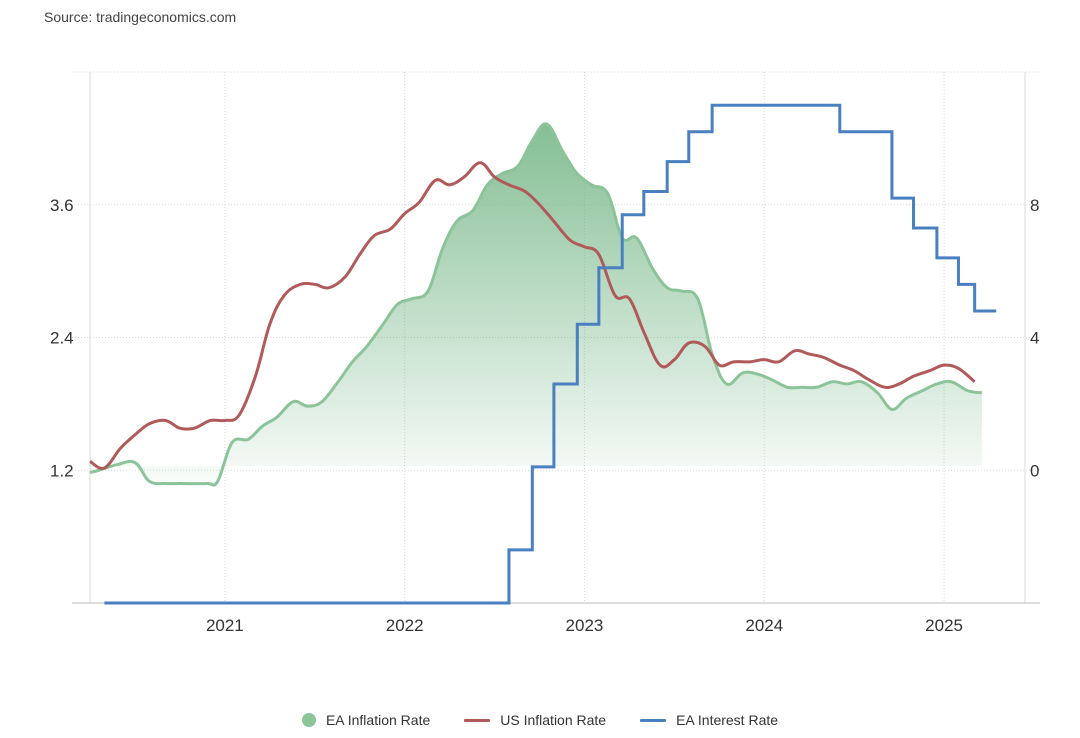 The height and width of the screenshot is (738, 1080). I want to click on x-tick-label: 2022, so click(405, 625).